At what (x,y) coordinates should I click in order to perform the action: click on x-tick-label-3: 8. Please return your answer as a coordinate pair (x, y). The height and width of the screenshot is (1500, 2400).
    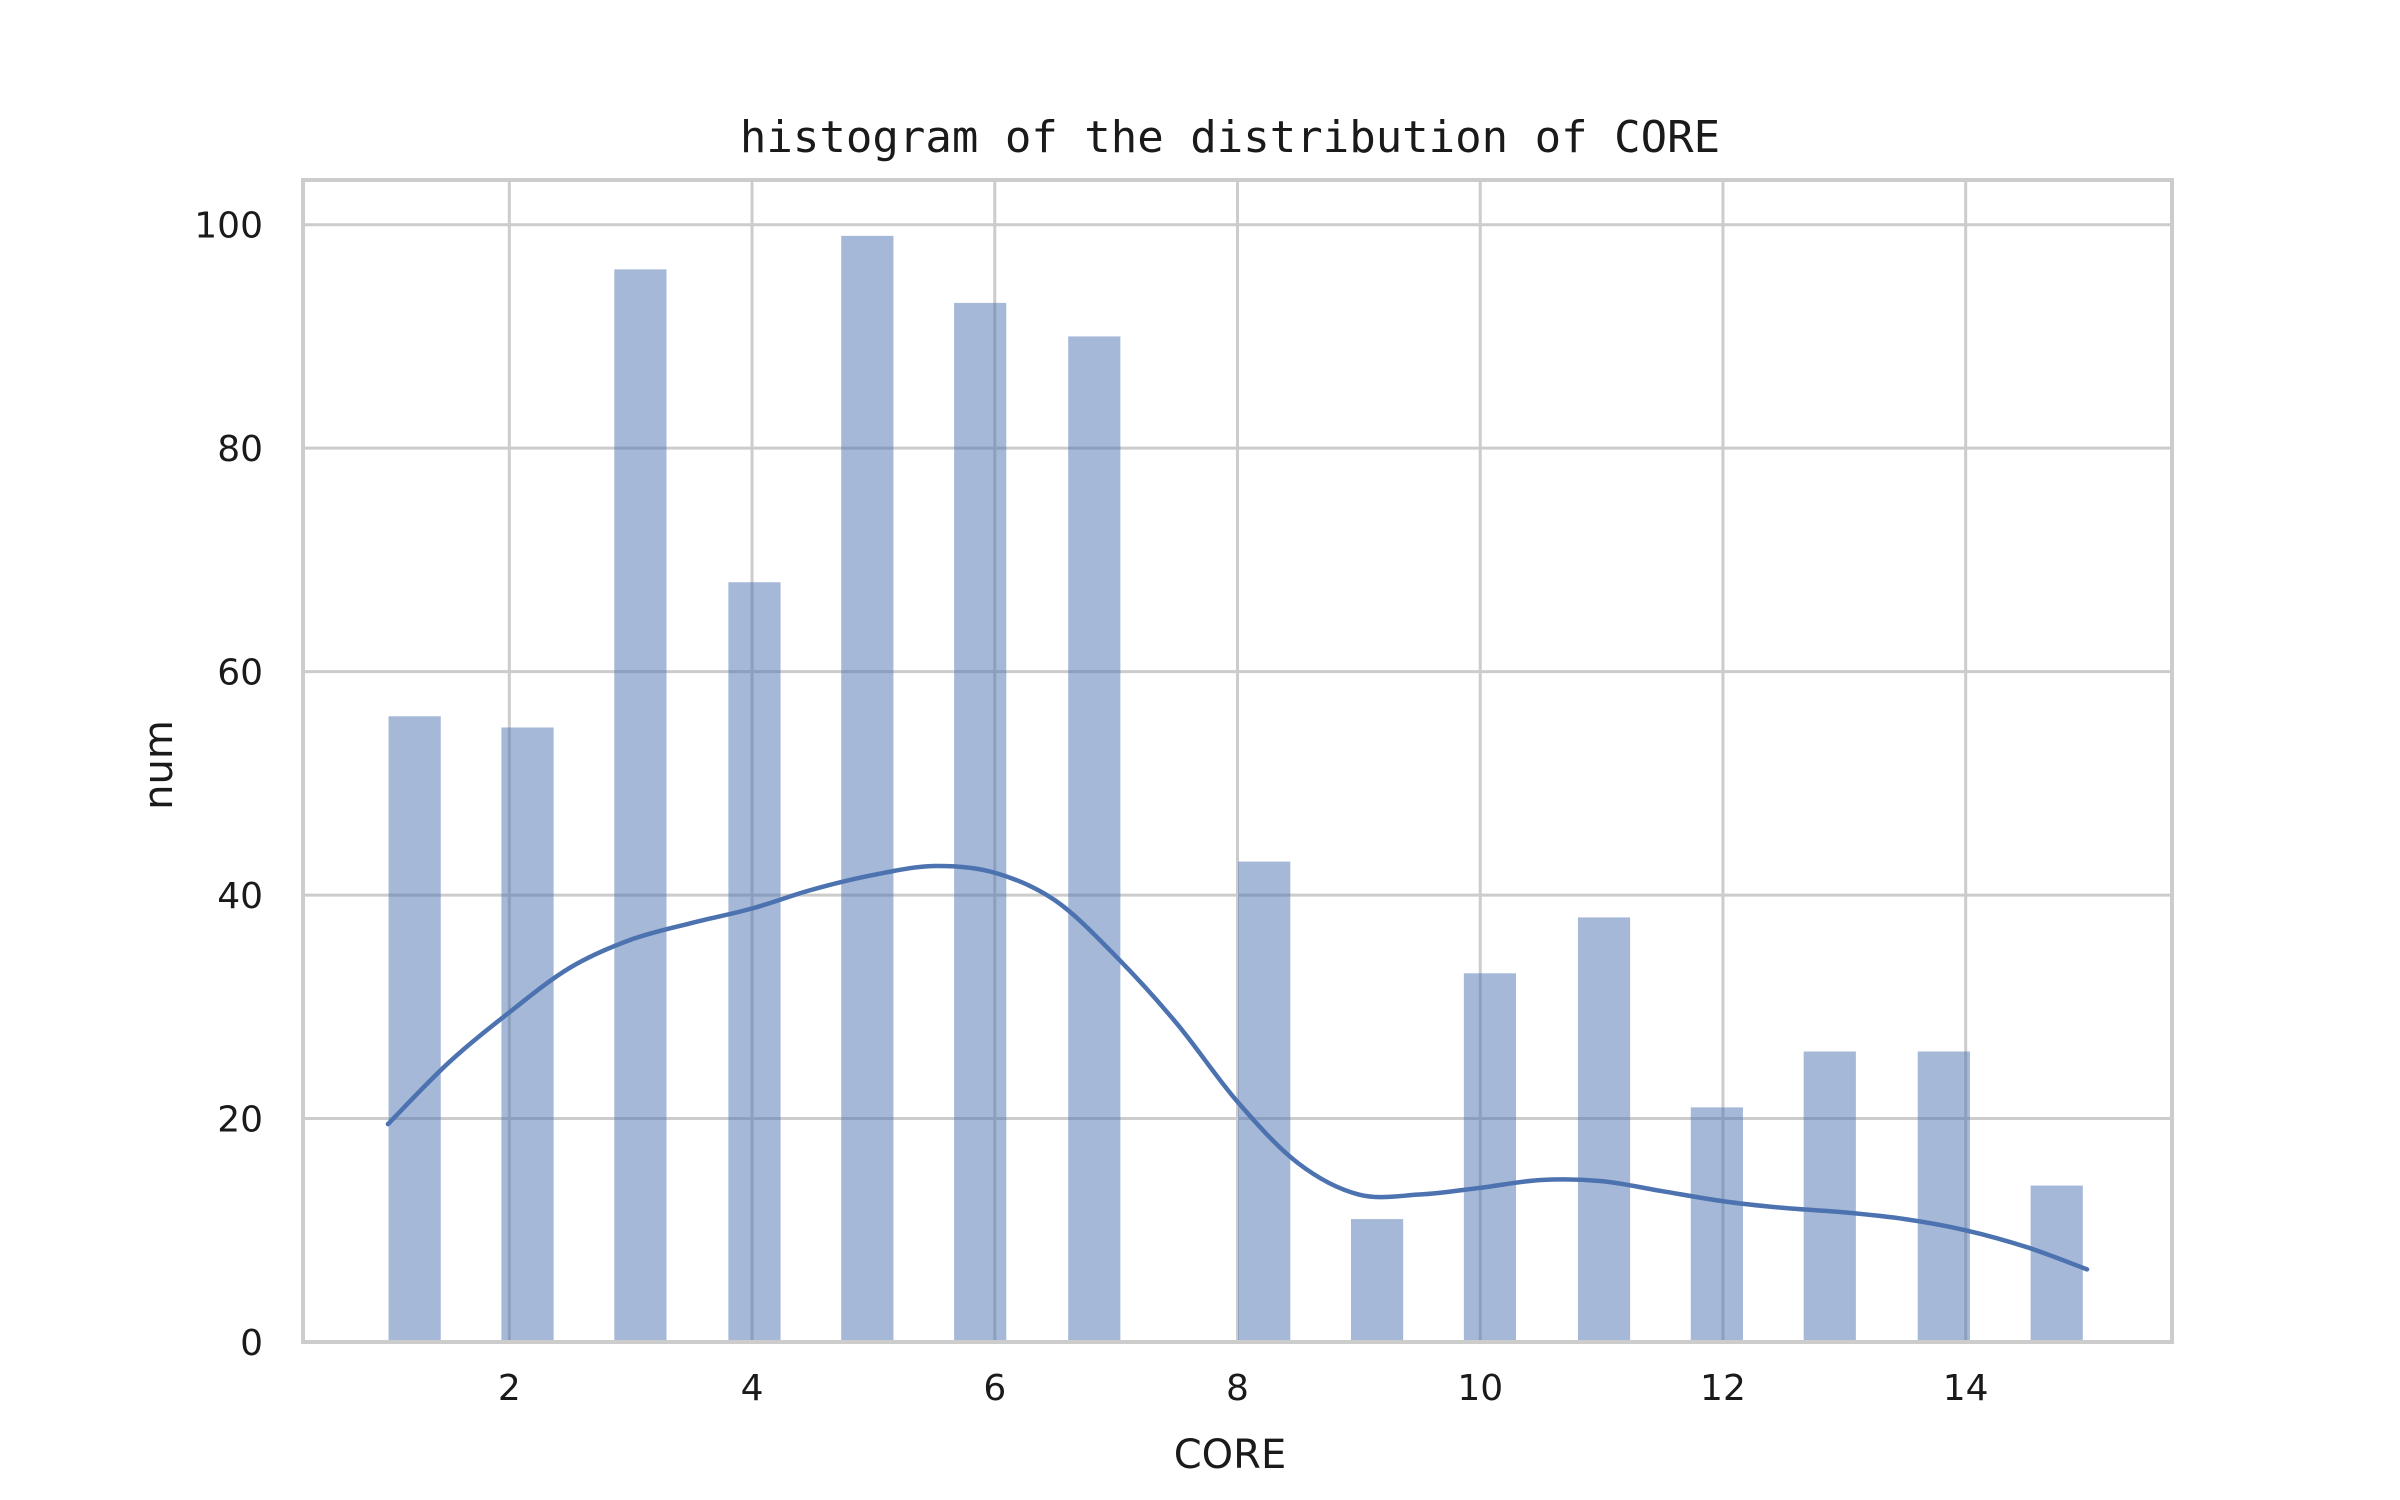
    Looking at the image, I should click on (1237, 1388).